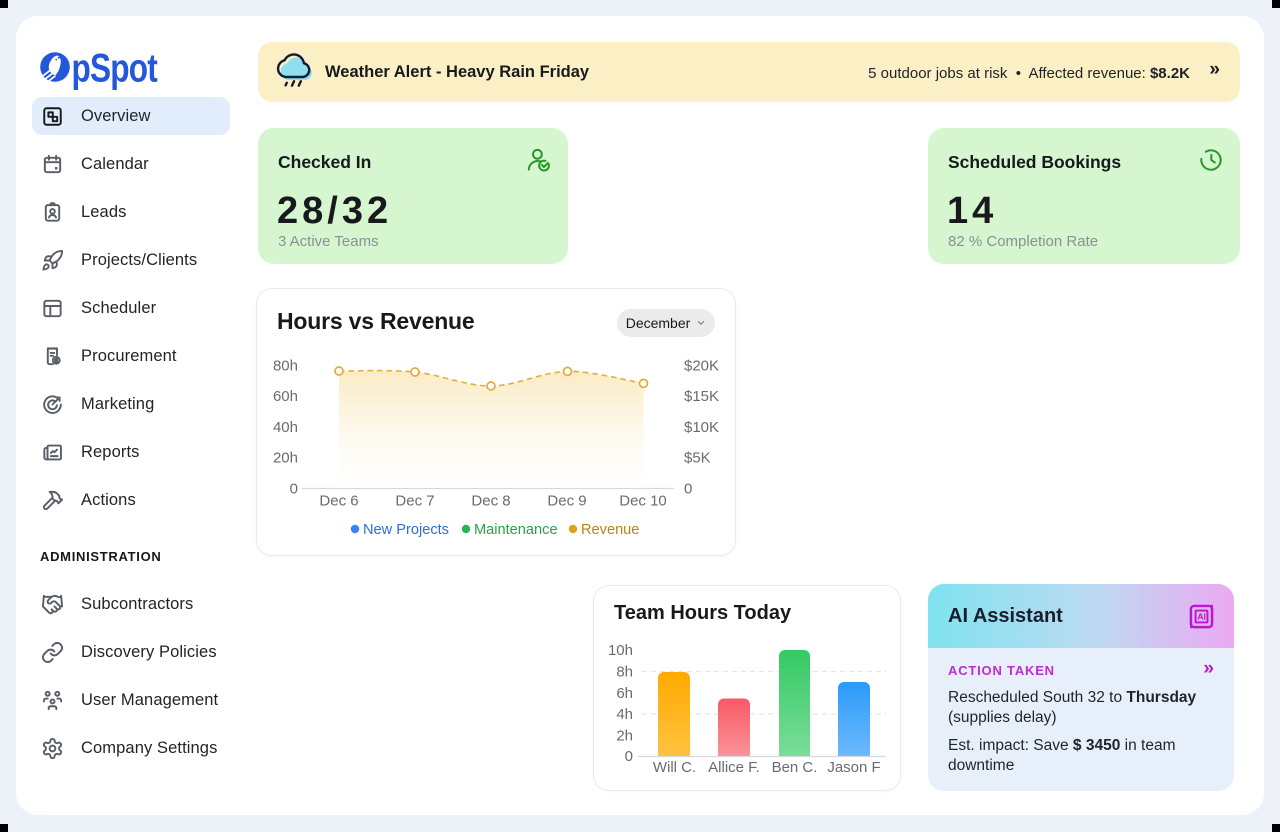 Image resolution: width=1280 pixels, height=832 pixels. I want to click on svg-text: Dec 9, so click(566, 501).